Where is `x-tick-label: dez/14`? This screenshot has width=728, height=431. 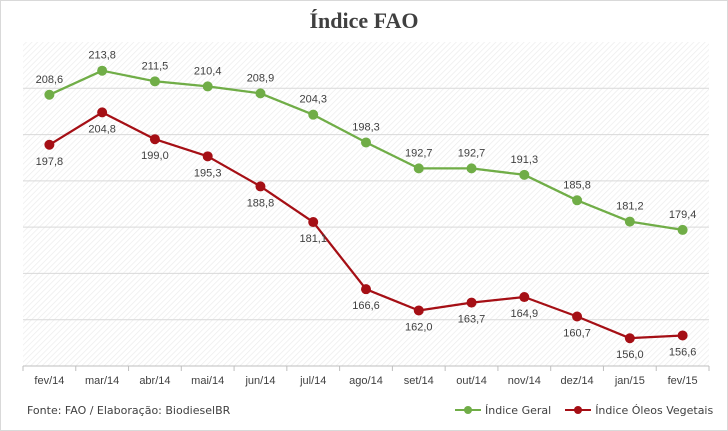
x-tick-label: dez/14 is located at coordinates (577, 381).